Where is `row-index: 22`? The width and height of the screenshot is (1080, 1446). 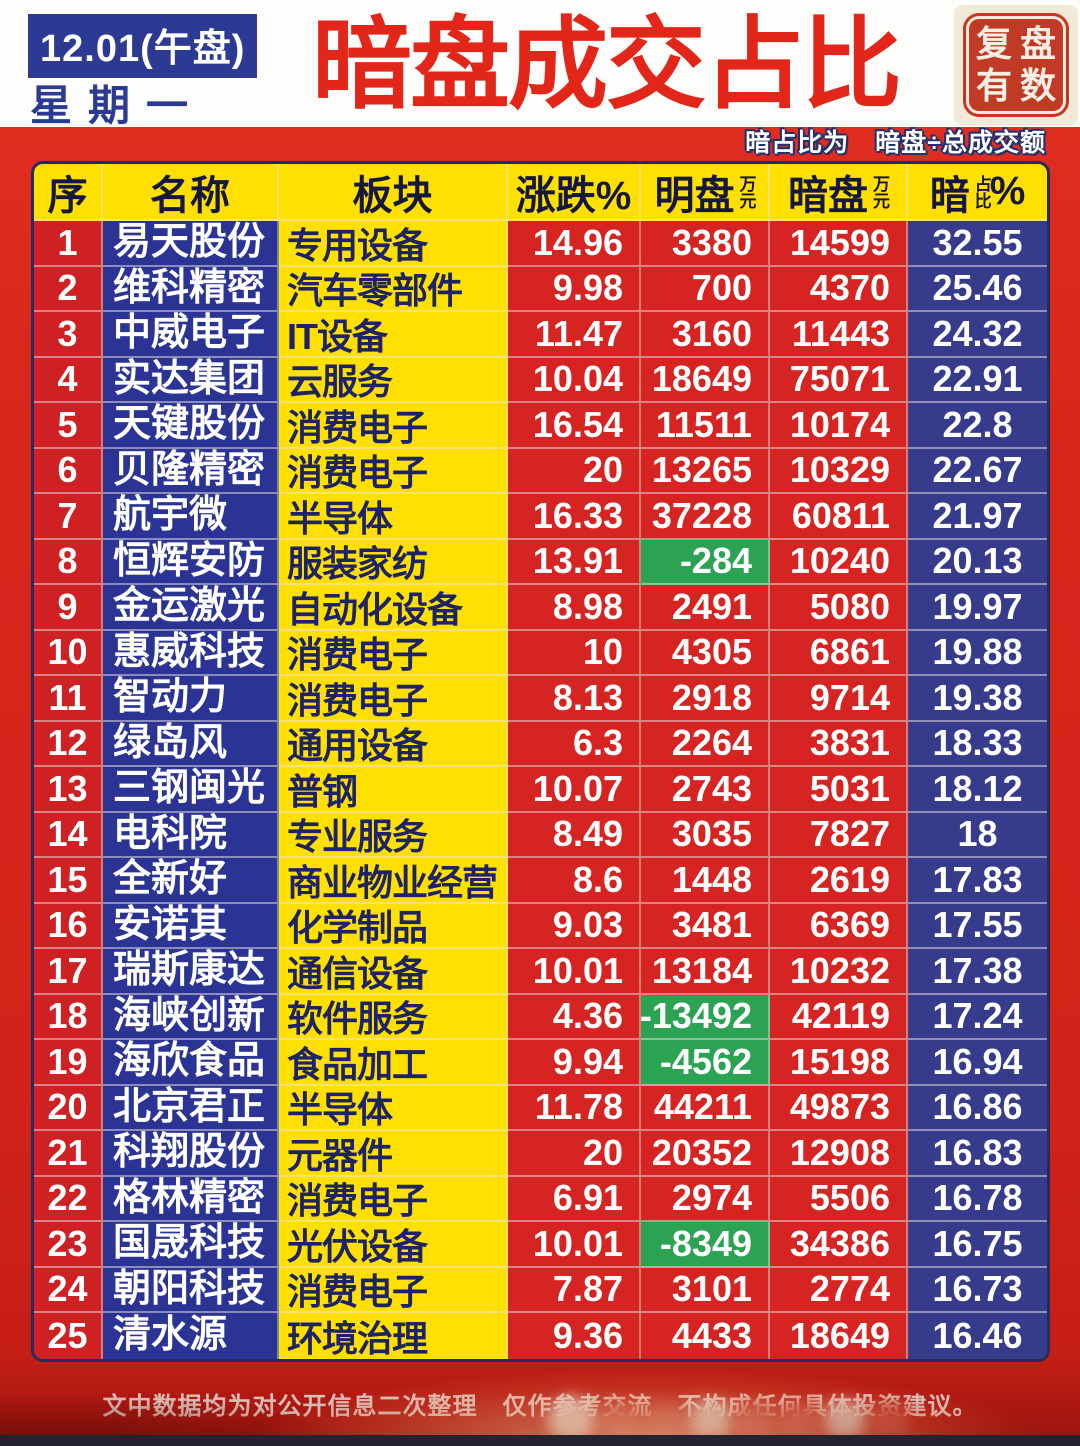
row-index: 22 is located at coordinates (68, 1199).